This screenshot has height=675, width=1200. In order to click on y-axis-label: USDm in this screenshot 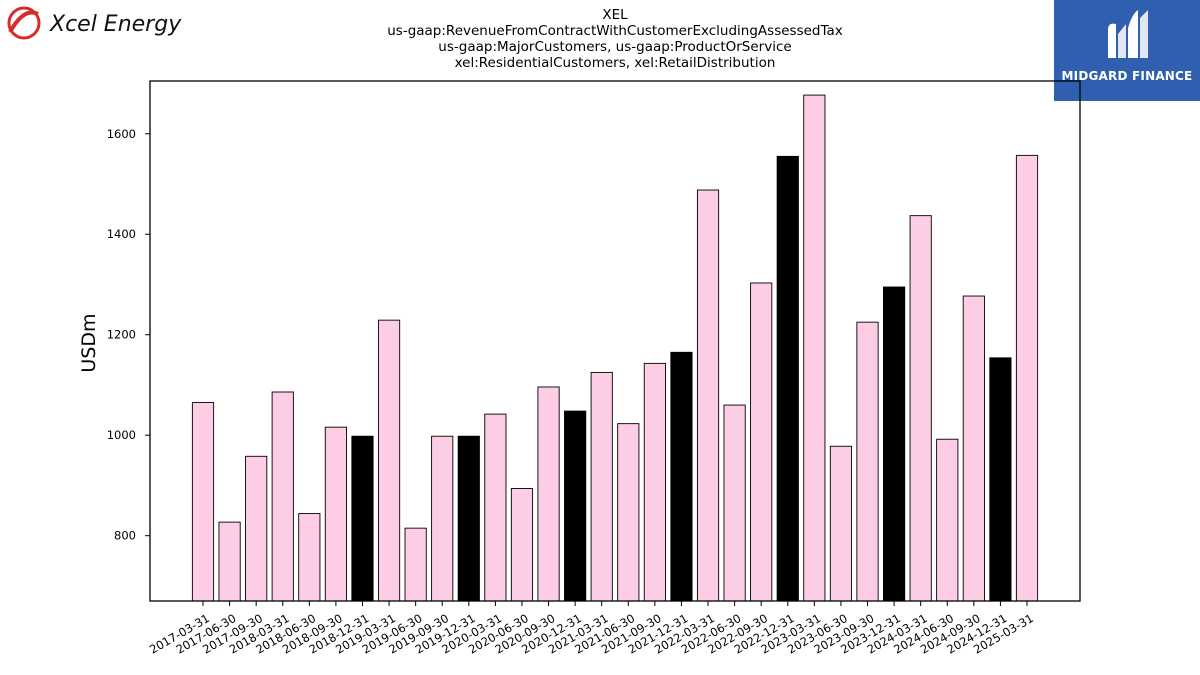, I will do `click(89, 342)`.